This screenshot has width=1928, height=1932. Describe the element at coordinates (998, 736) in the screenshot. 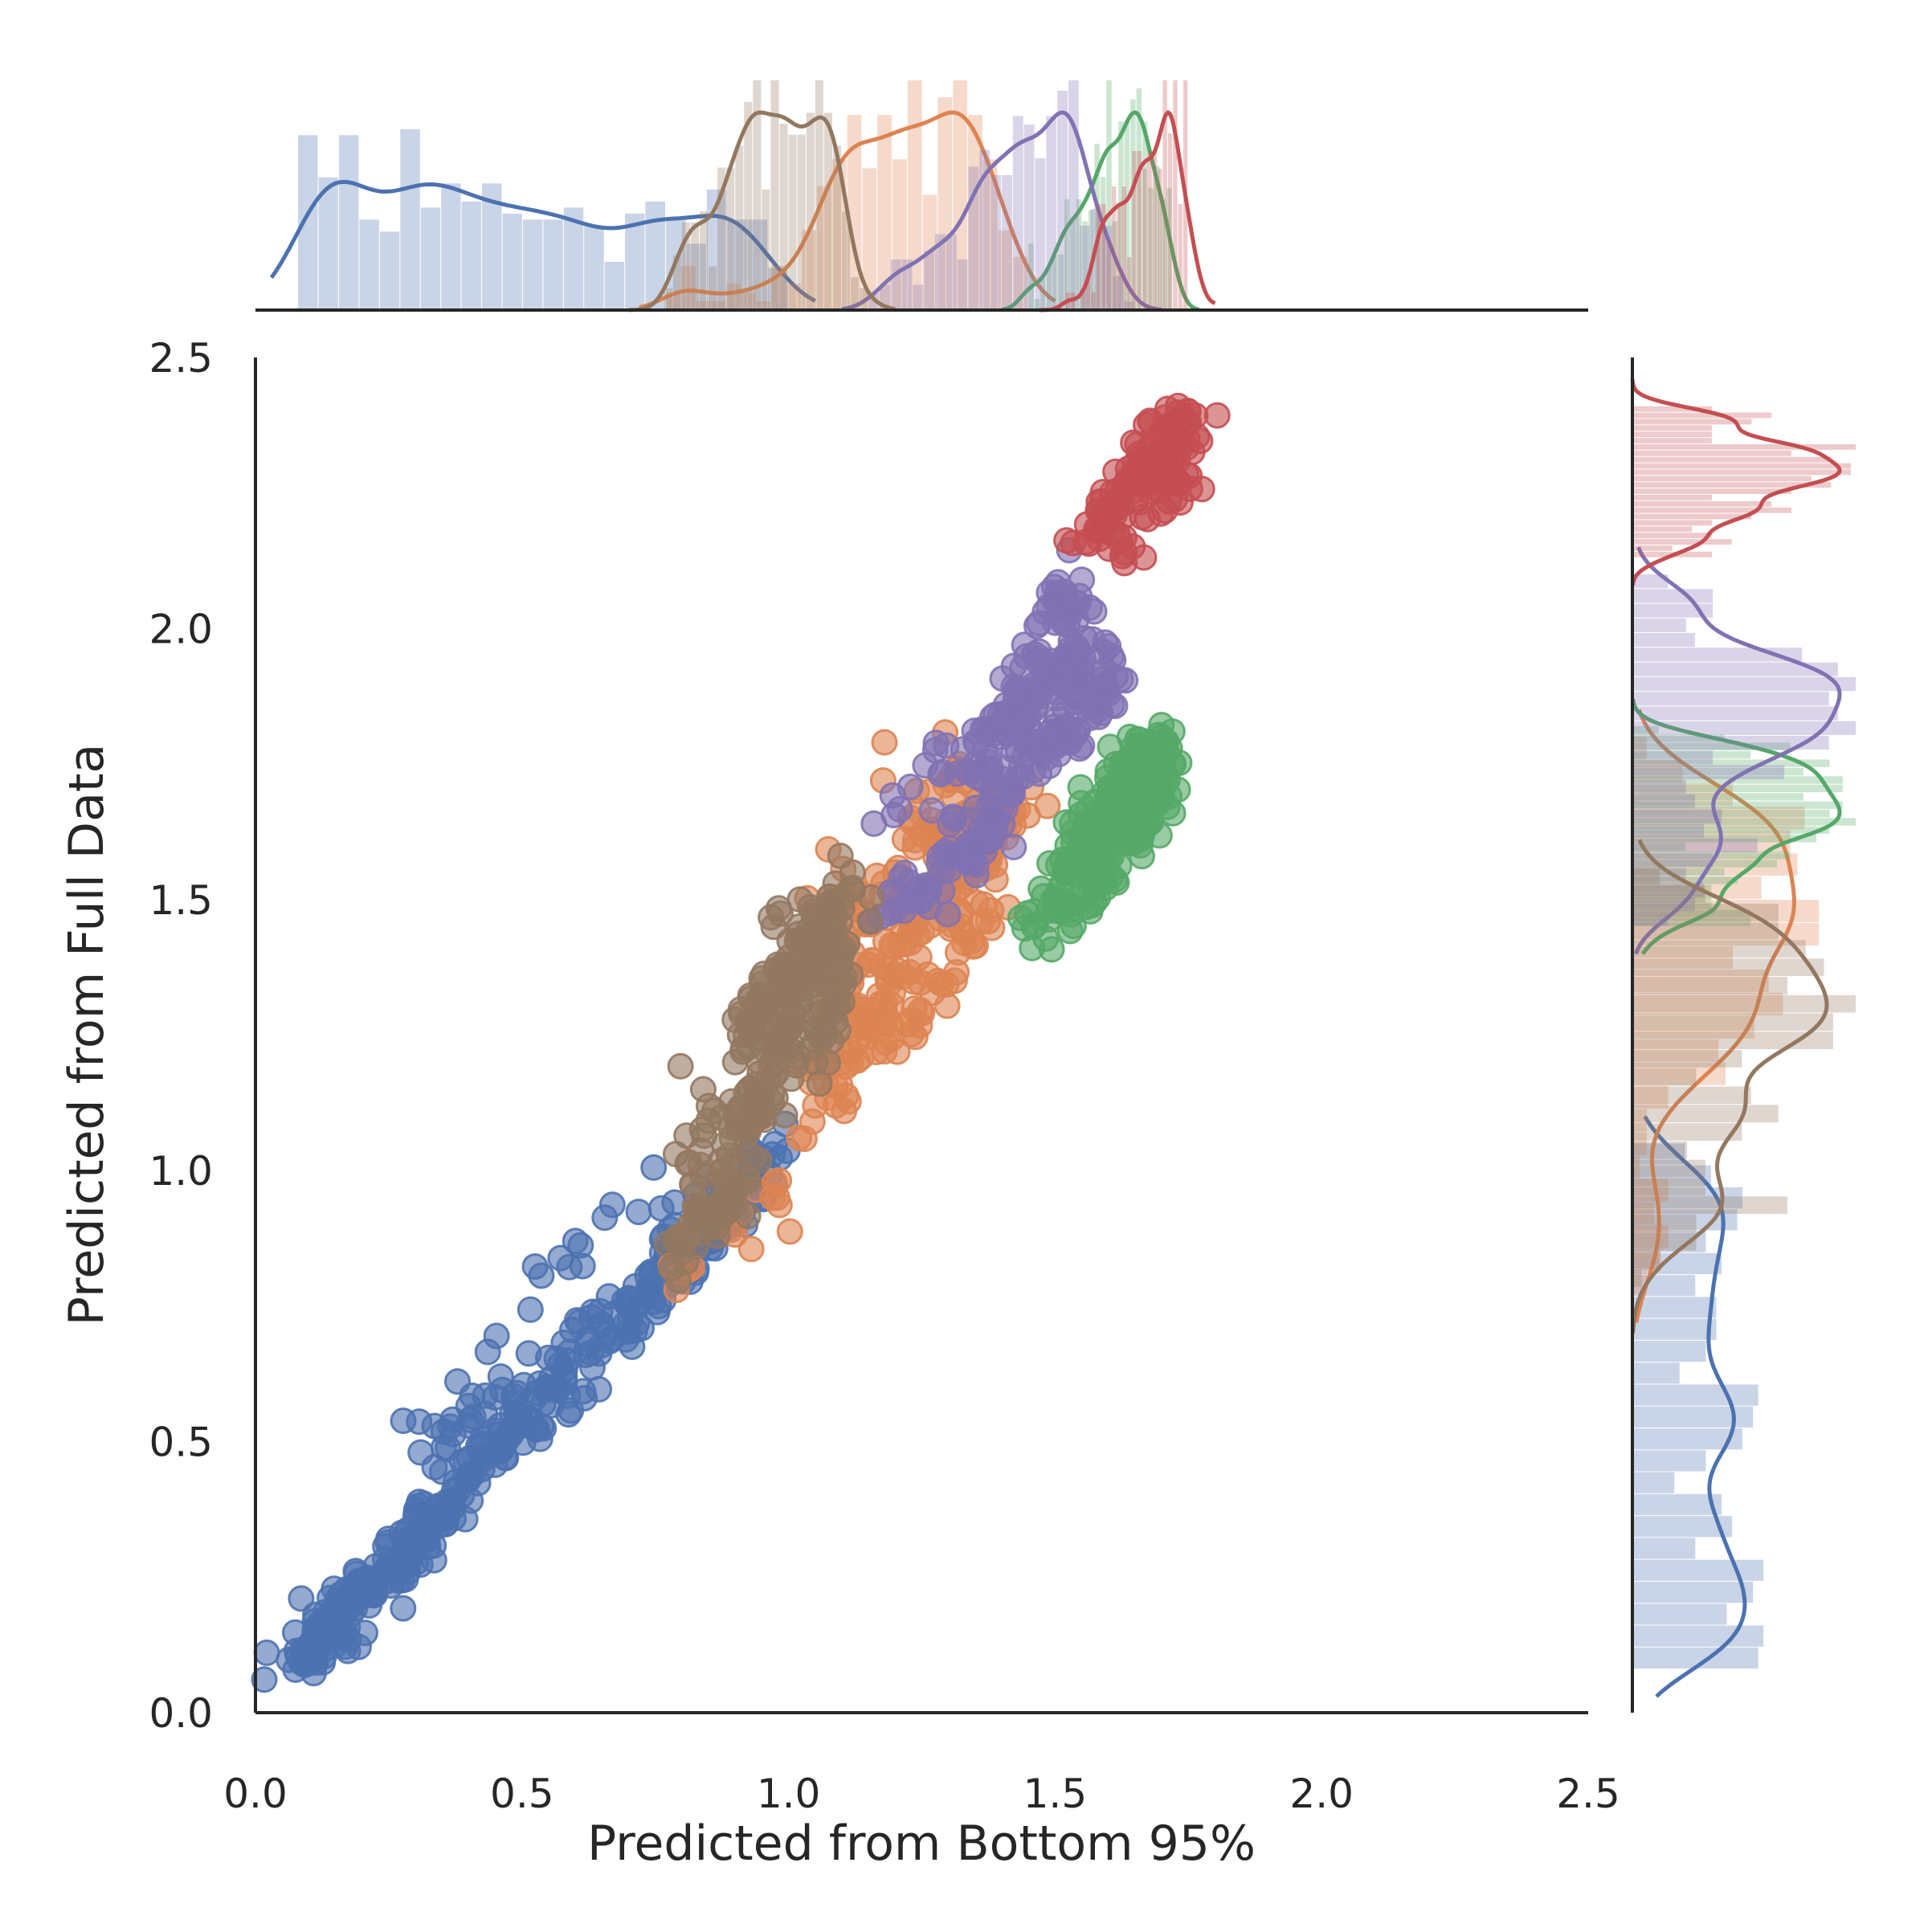

I see `scatter-series` at that location.